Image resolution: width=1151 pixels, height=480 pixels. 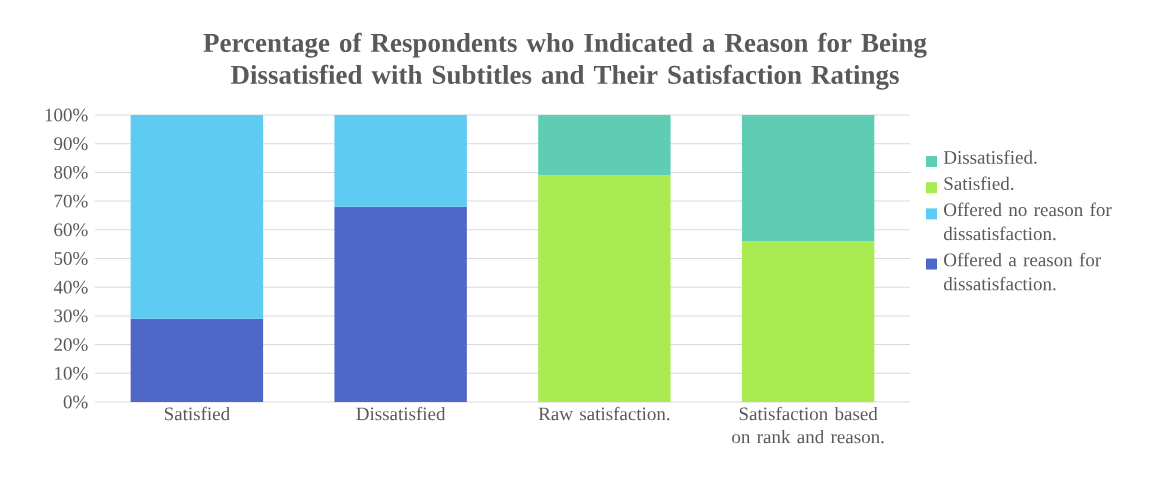 What do you see at coordinates (808, 425) in the screenshot?
I see `x-tick-label: Satisfaction based on rank and reason.` at bounding box center [808, 425].